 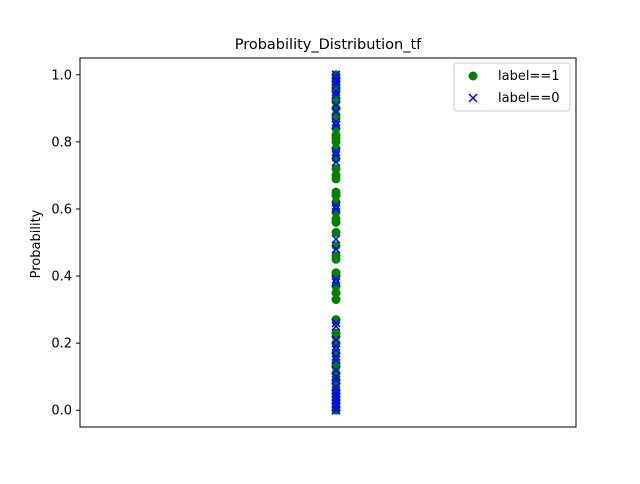 I want to click on legend: label==1 label==0, so click(x=512, y=87).